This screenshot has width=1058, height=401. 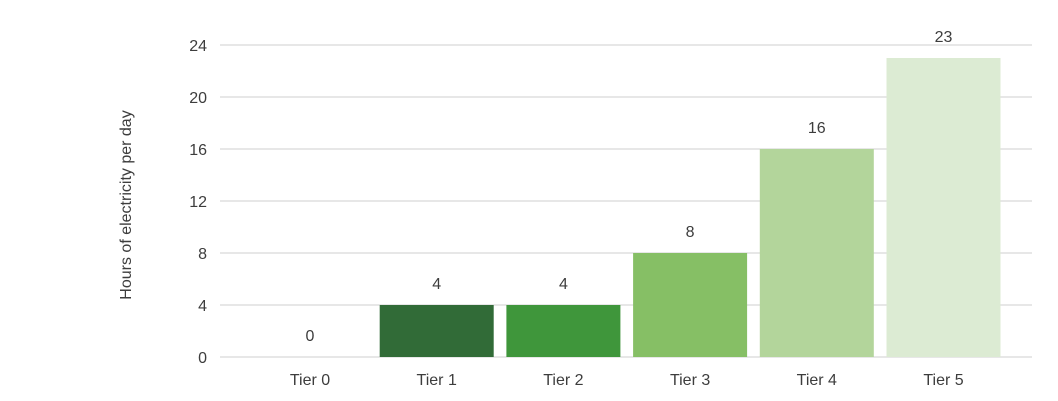 What do you see at coordinates (198, 46) in the screenshot?
I see `y-tick-label: 24` at bounding box center [198, 46].